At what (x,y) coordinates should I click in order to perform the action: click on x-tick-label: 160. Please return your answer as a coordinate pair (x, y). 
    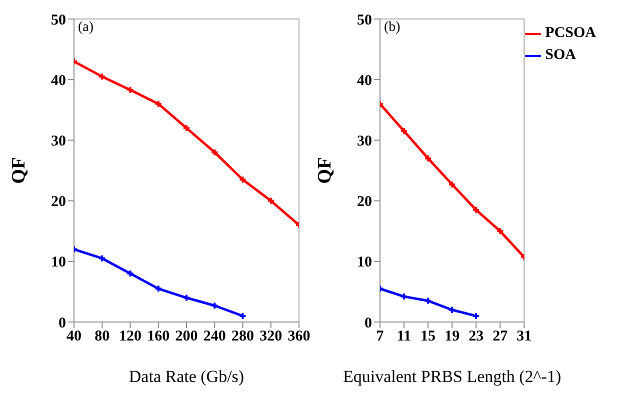
    Looking at the image, I should click on (158, 336).